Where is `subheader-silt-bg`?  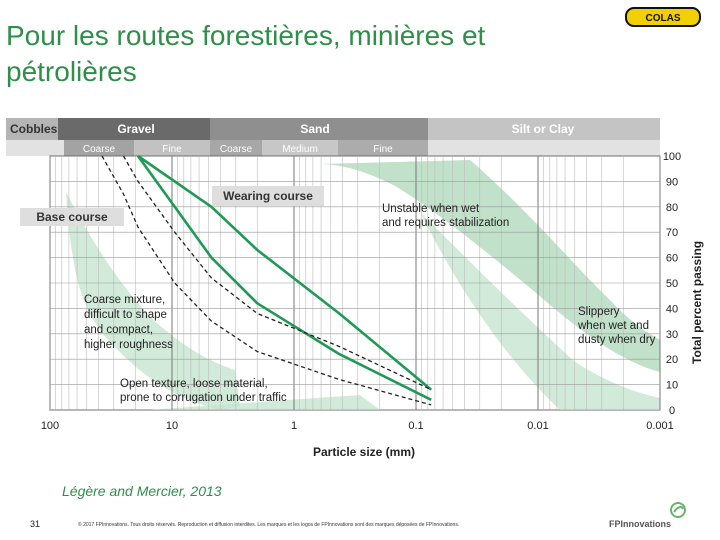
subheader-silt-bg is located at coordinates (544, 148).